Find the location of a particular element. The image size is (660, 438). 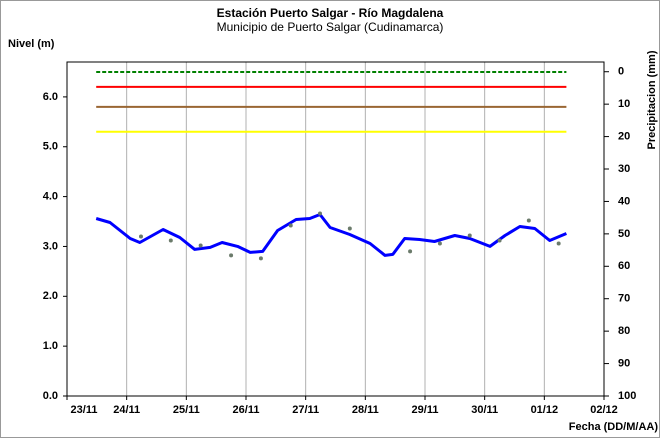

x-tick-label: 30/11 is located at coordinates (484, 410).